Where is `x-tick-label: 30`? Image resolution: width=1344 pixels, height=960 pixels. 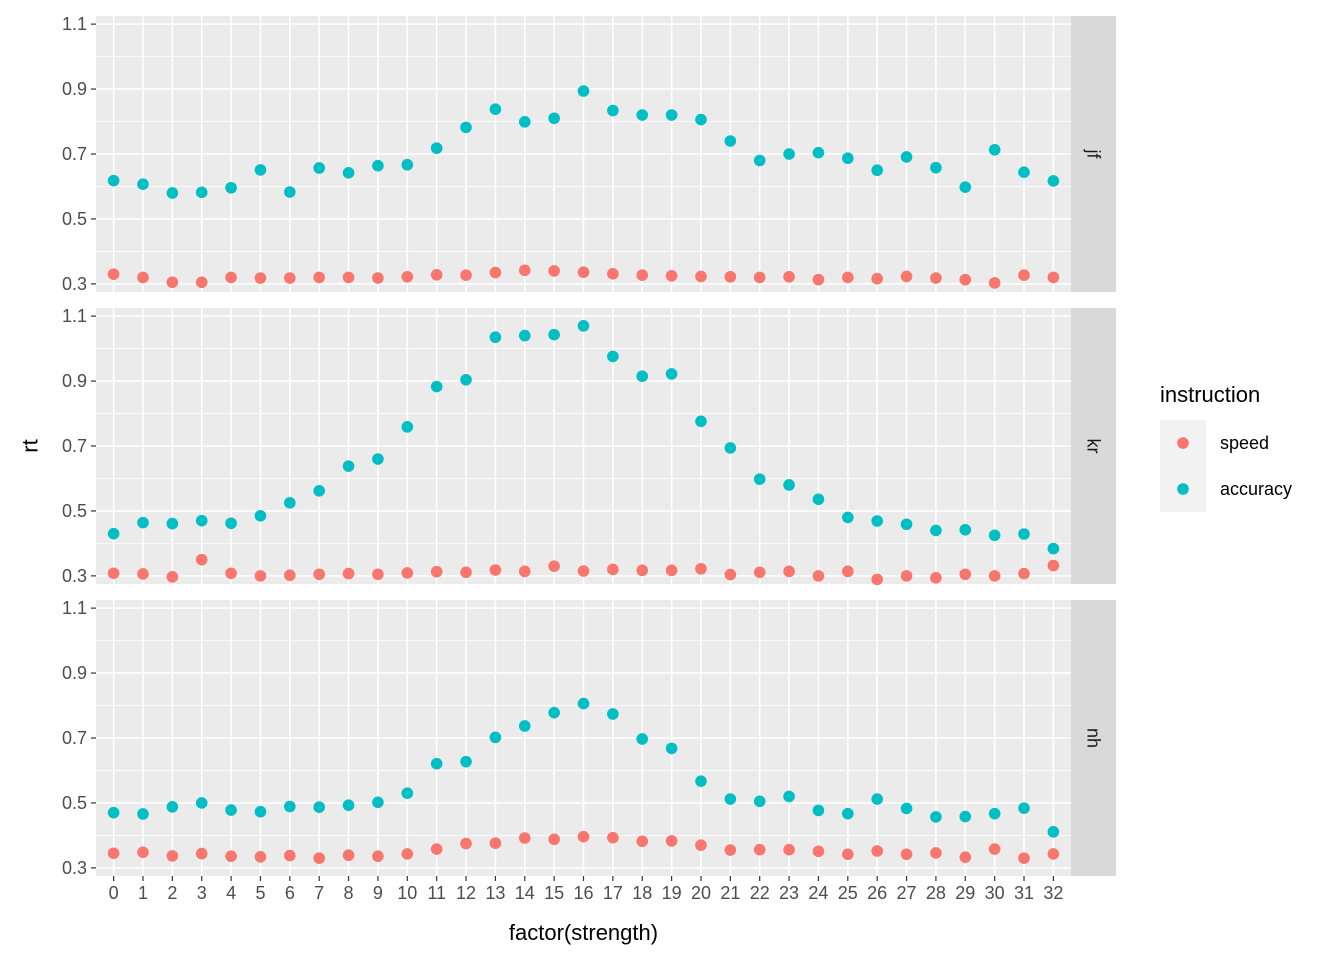 x-tick-label: 30 is located at coordinates (995, 893).